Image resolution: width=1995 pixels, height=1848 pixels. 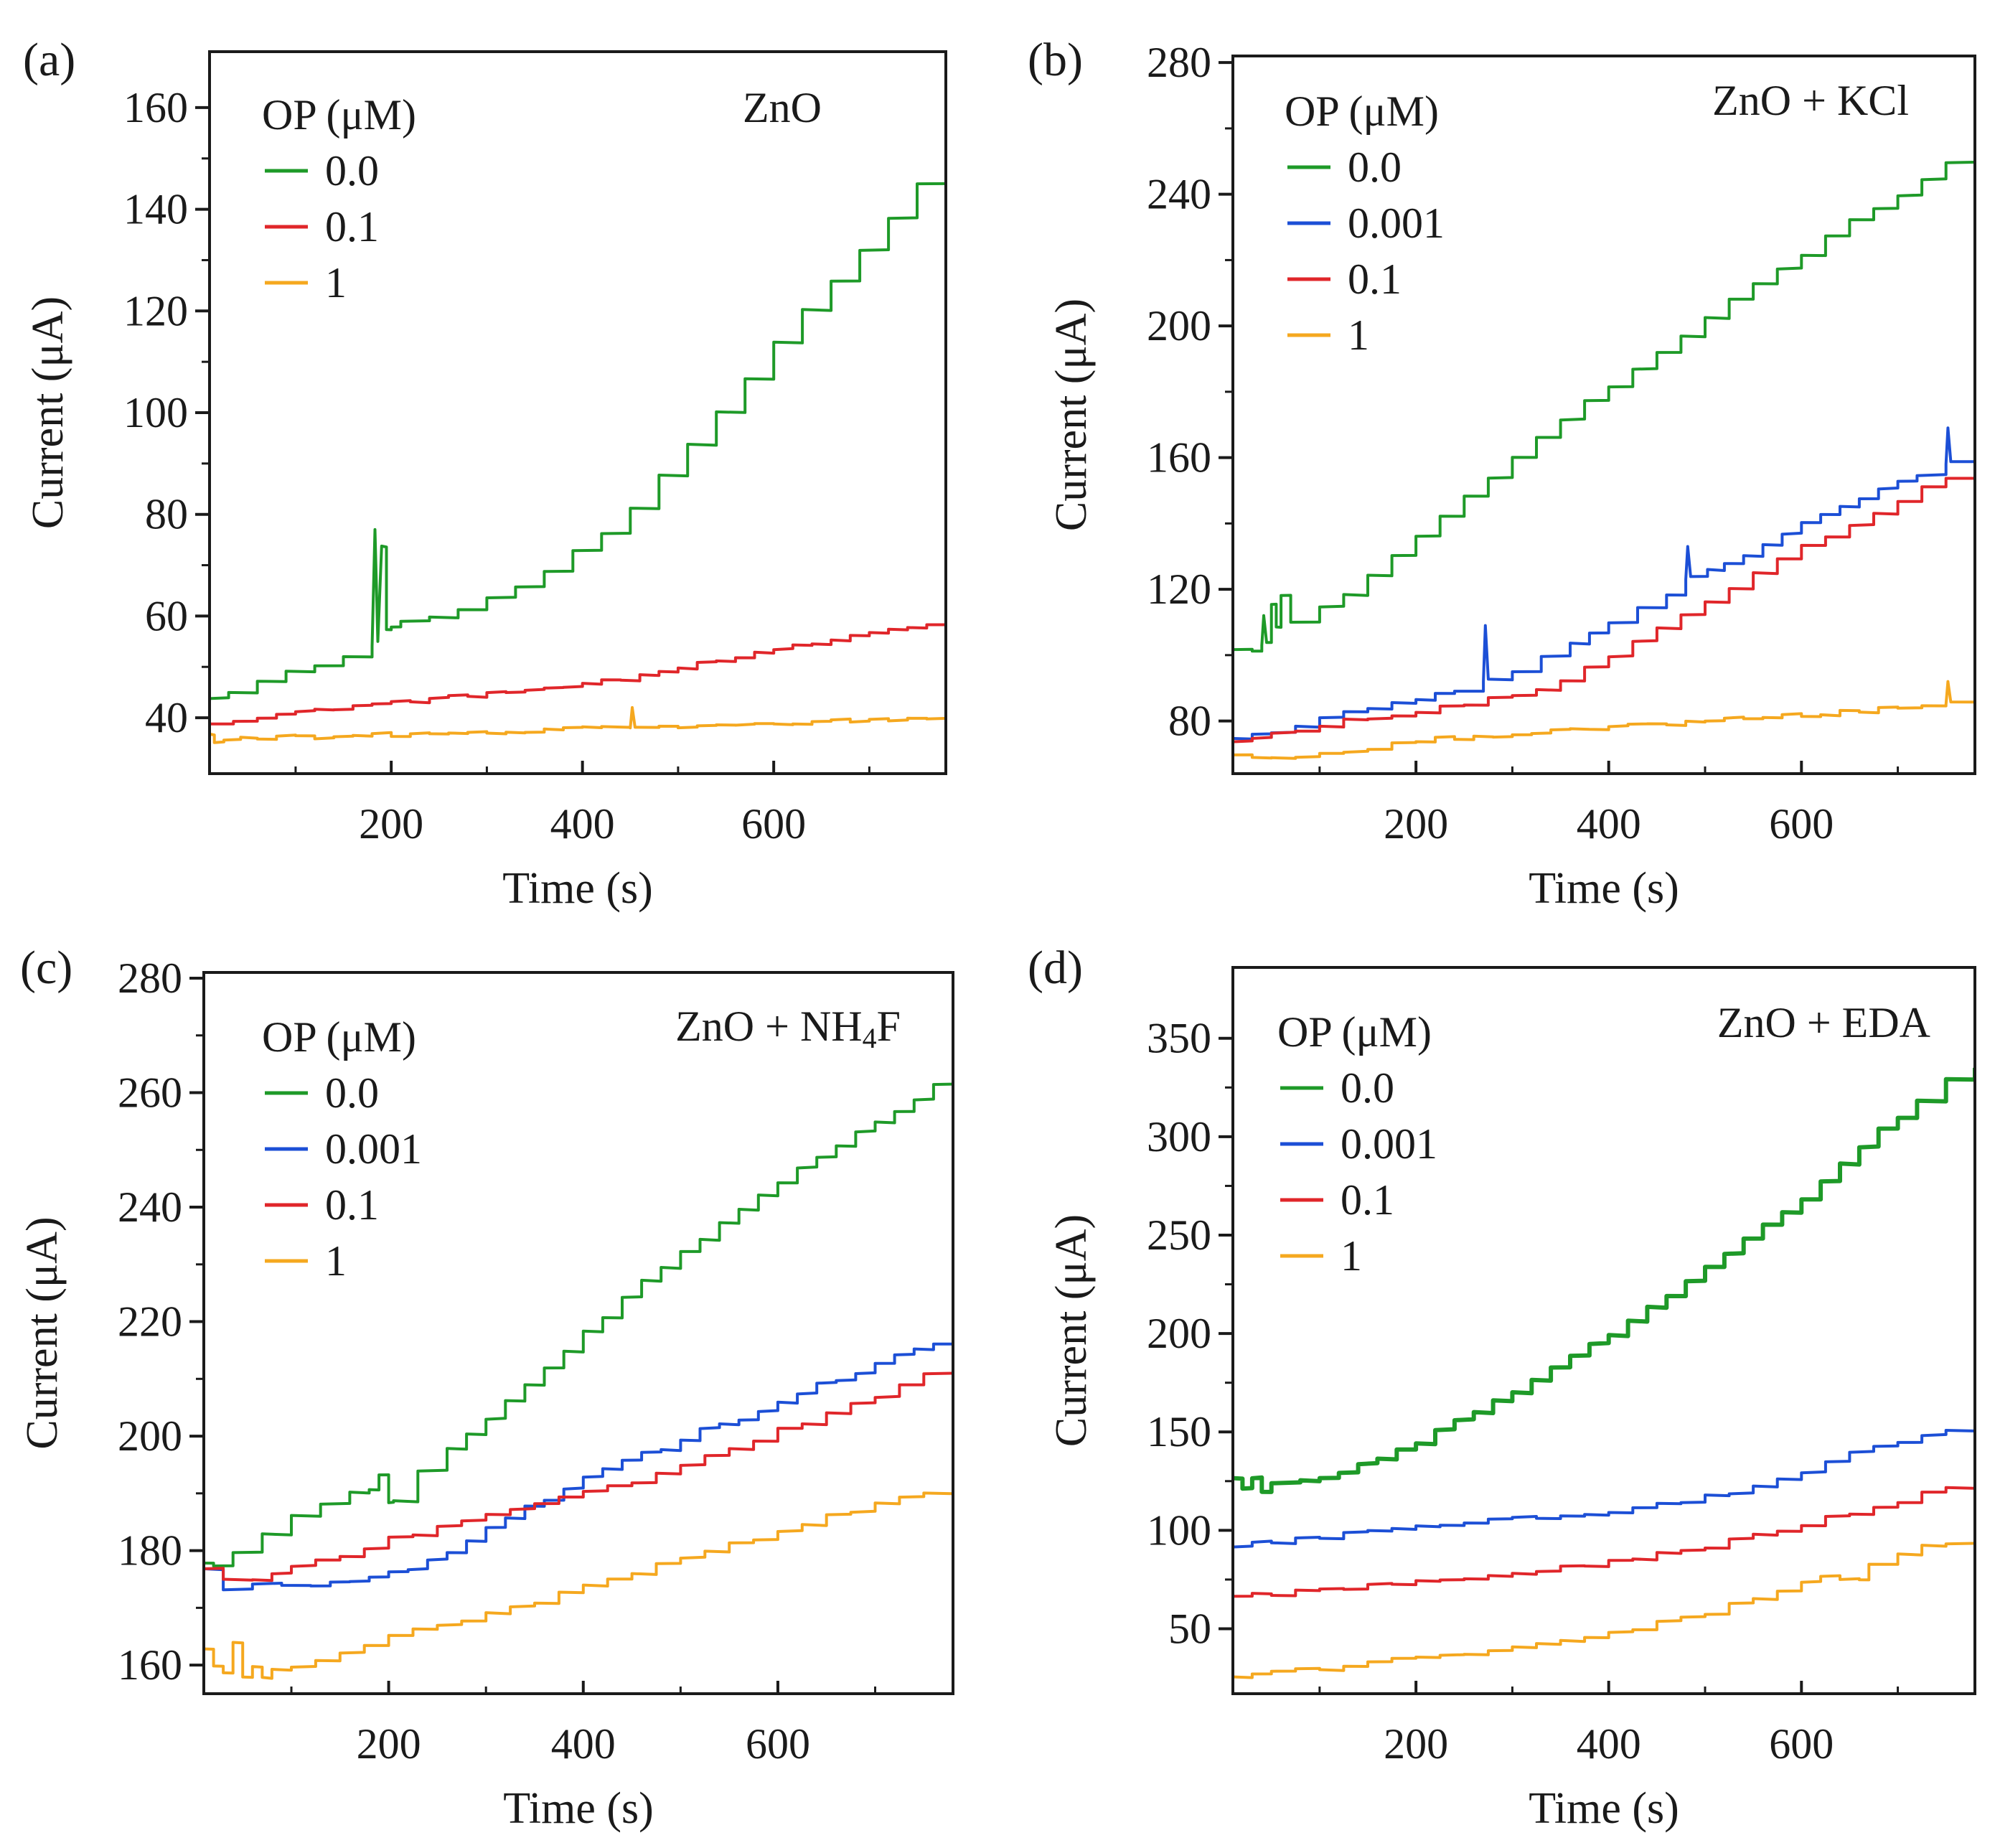 I want to click on annotation-subscript: 4, so click(x=870, y=1038).